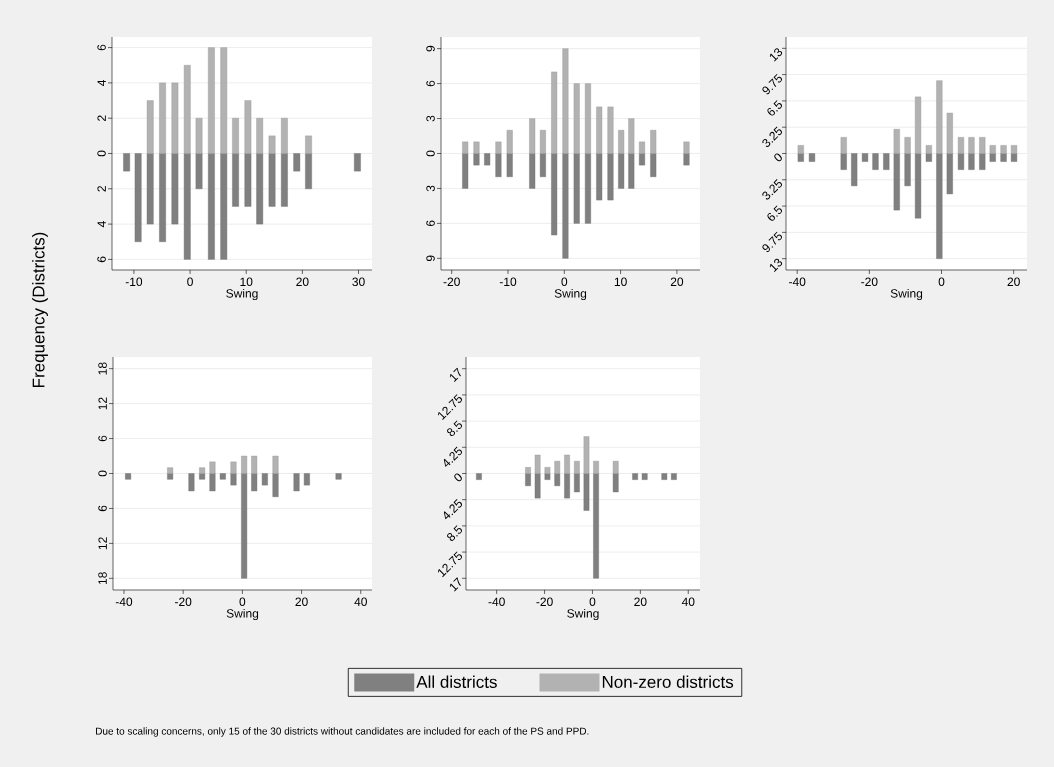  What do you see at coordinates (455, 533) in the screenshot?
I see `y-tick-label: 8.5` at bounding box center [455, 533].